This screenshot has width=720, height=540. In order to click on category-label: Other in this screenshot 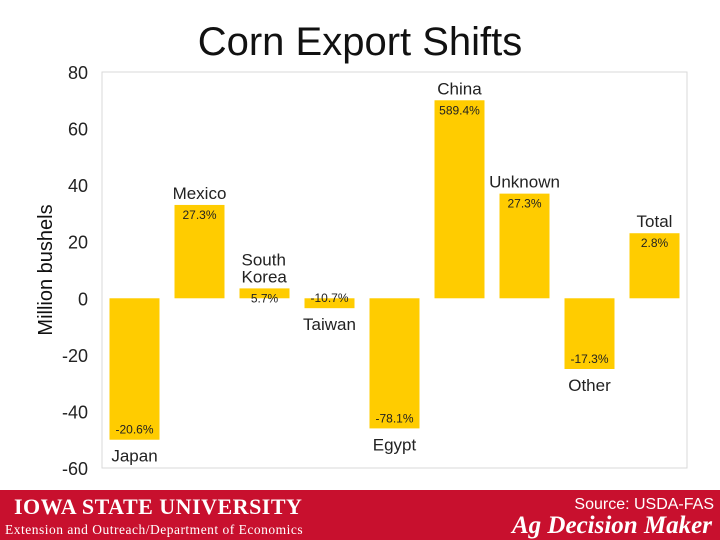, I will do `click(589, 385)`.